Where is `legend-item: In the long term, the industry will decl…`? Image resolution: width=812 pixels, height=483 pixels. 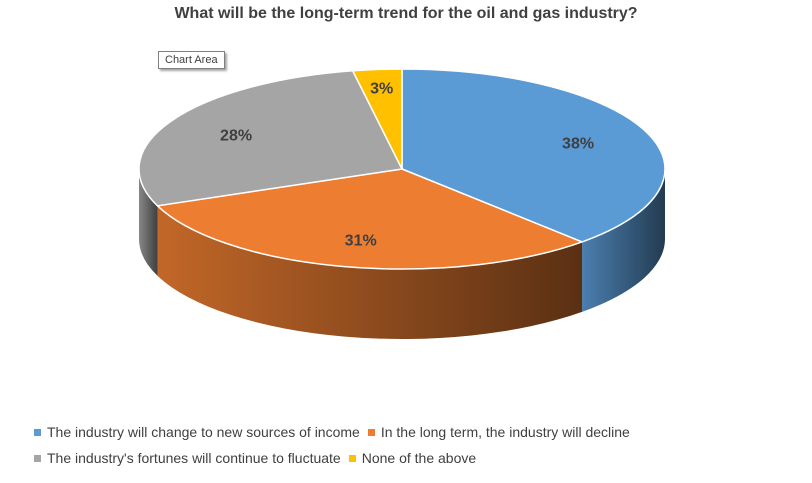 legend-item: In the long term, the industry will decl… is located at coordinates (498, 432).